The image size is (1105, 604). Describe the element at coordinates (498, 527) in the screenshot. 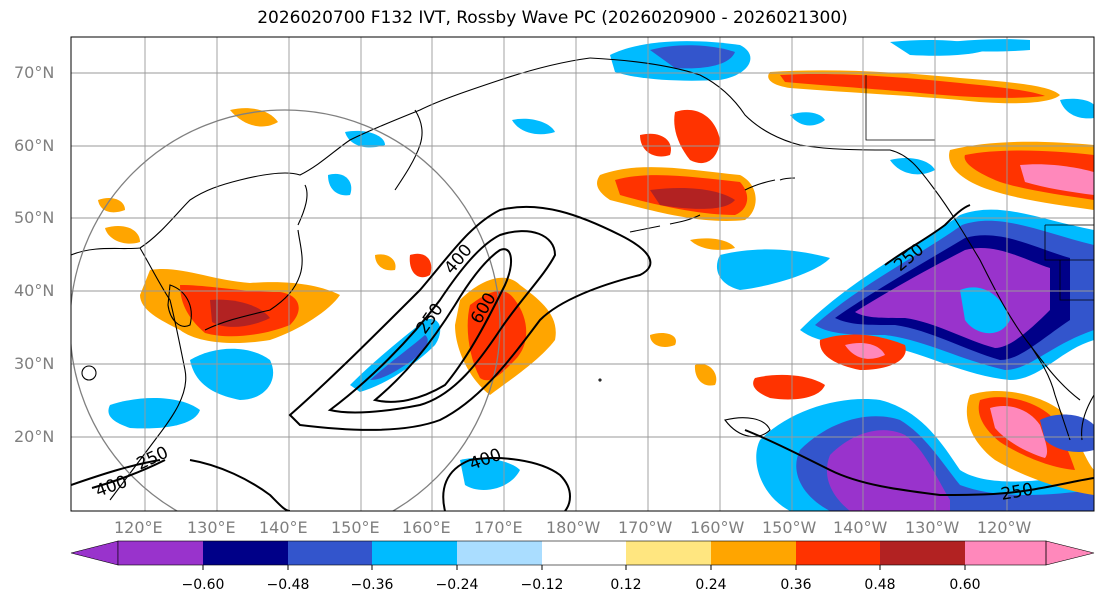

I see `lon-label: 170°E` at that location.